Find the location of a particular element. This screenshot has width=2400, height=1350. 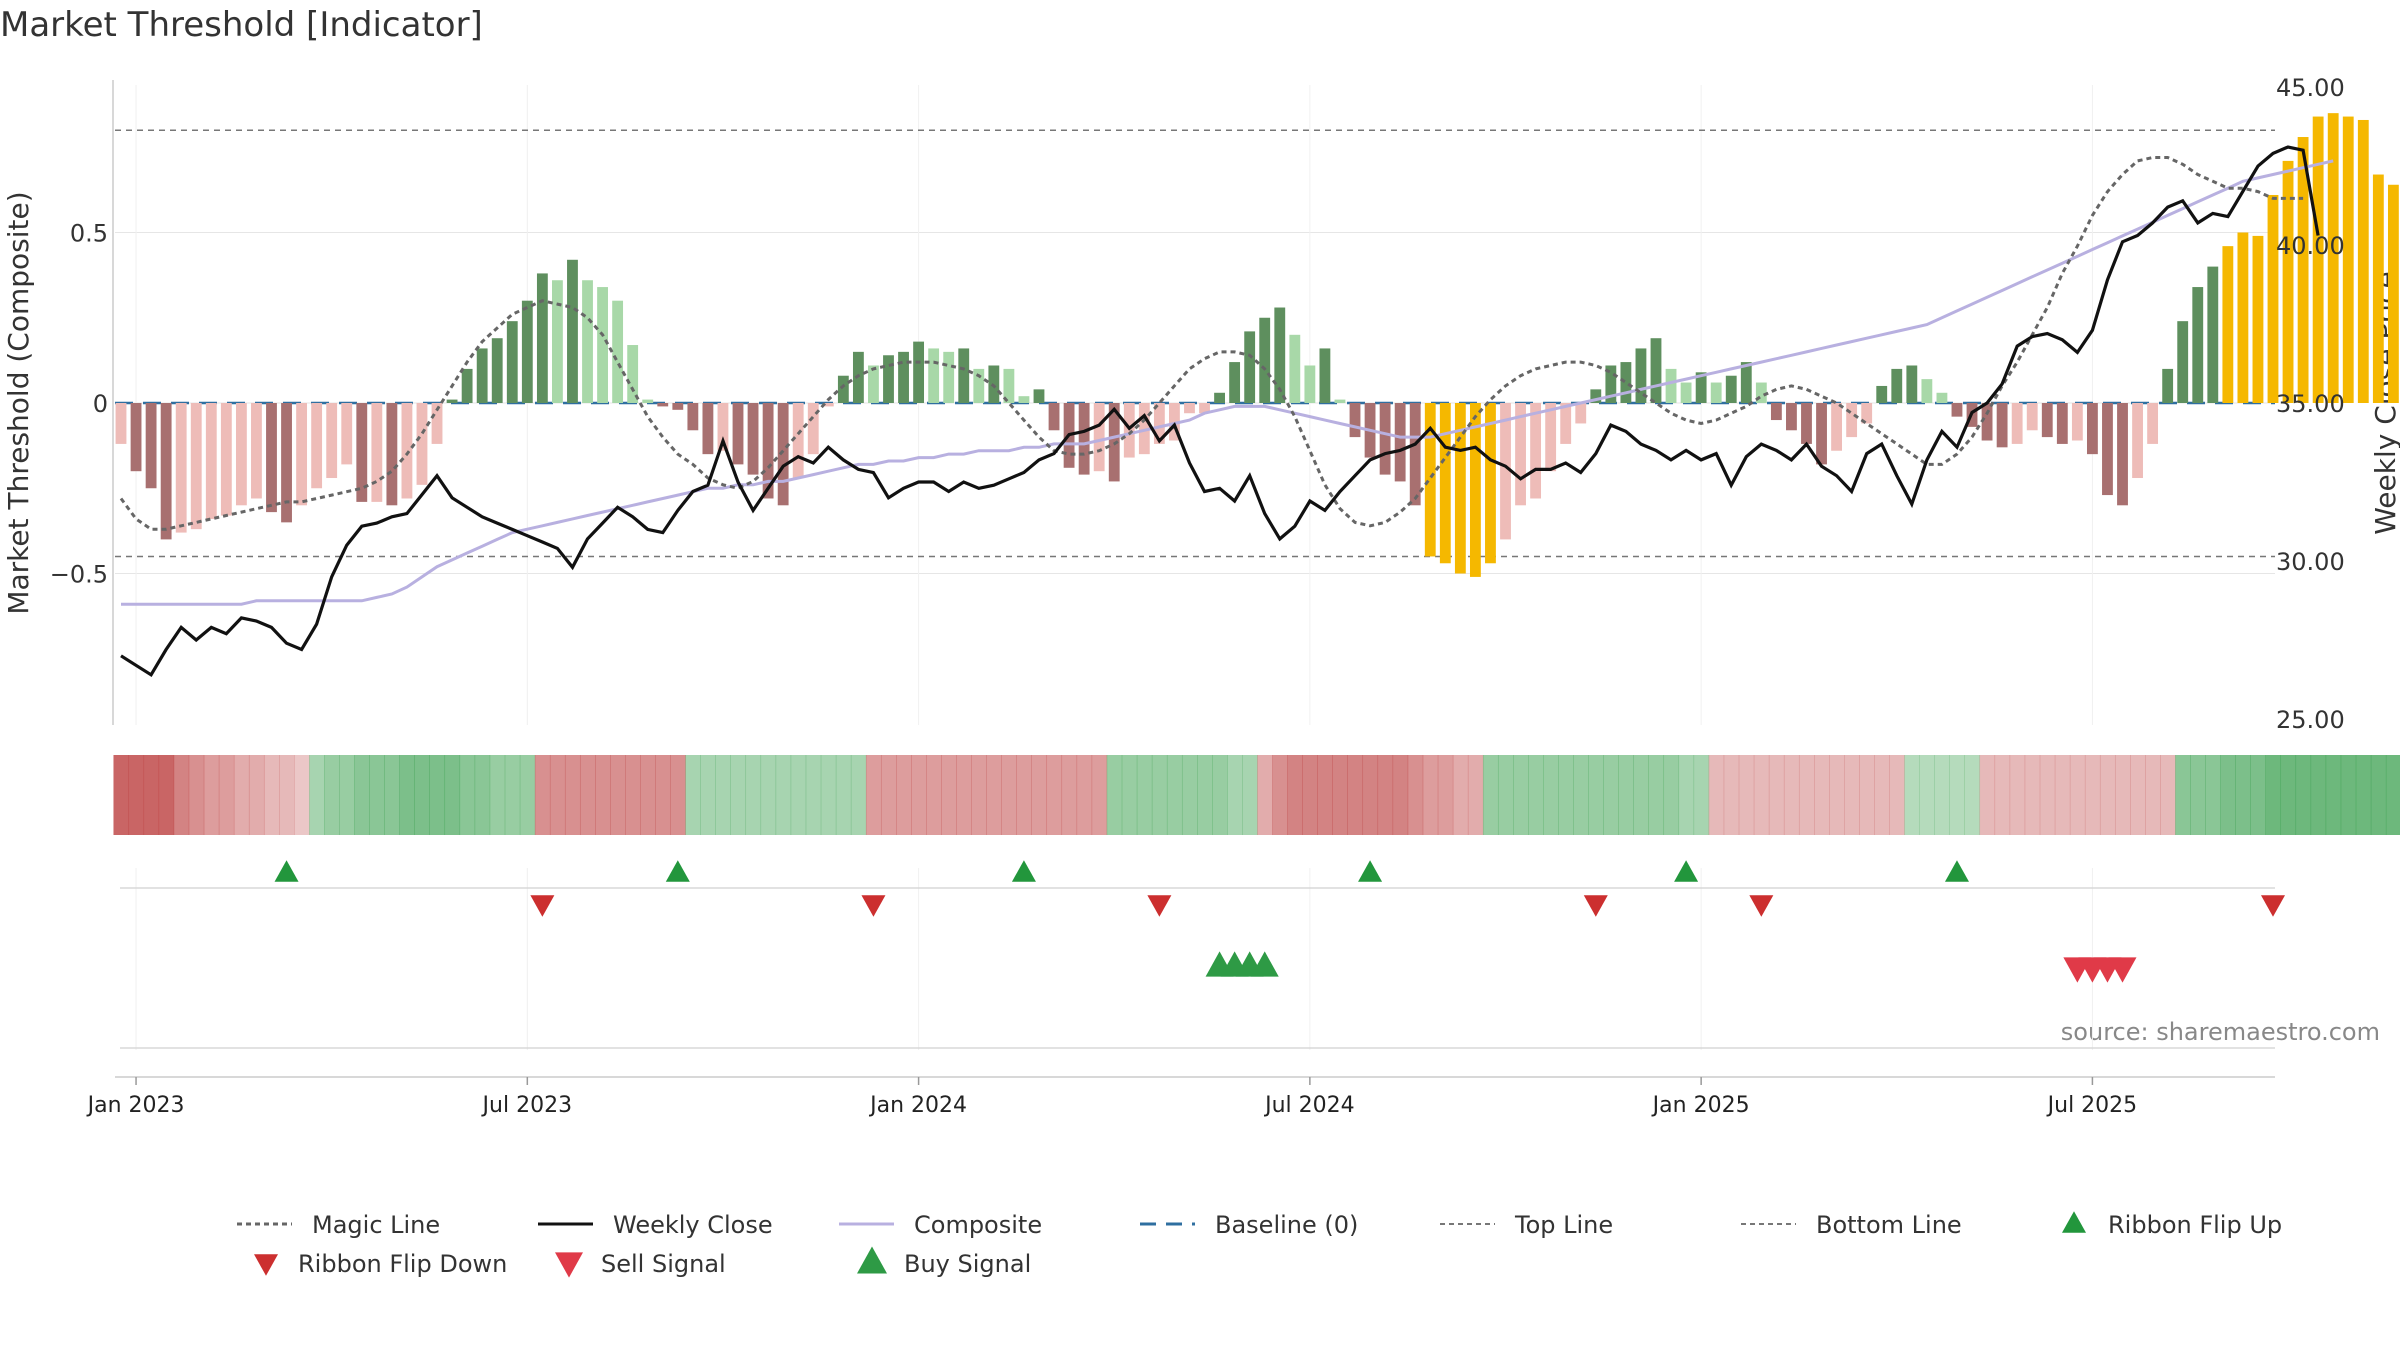

x-tick-label: Jan 2025 is located at coordinates (1700, 1105).